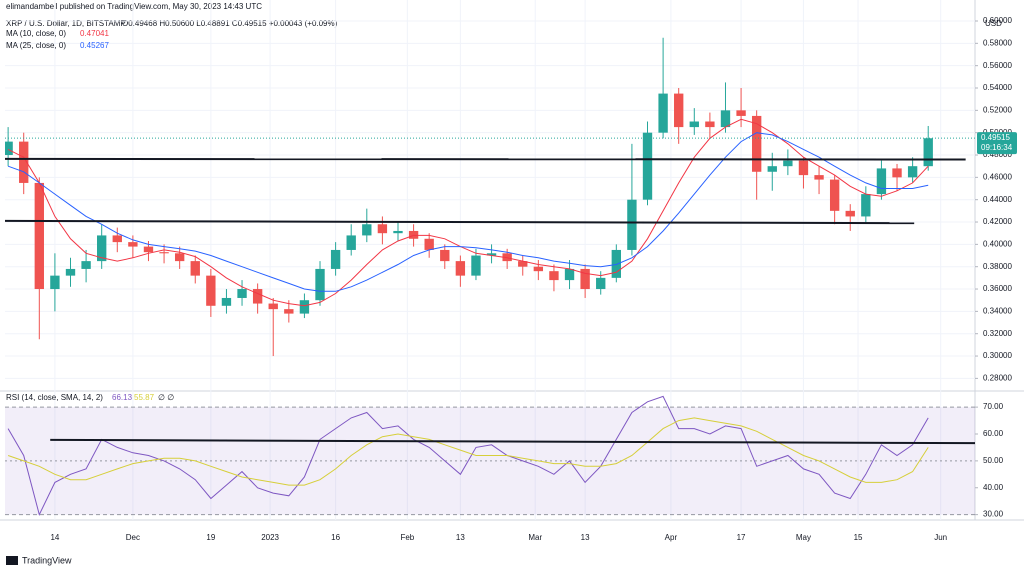 This screenshot has width=1024, height=572. Describe the element at coordinates (997, 109) in the screenshot. I see `y-tick-label: 0.52000` at that location.